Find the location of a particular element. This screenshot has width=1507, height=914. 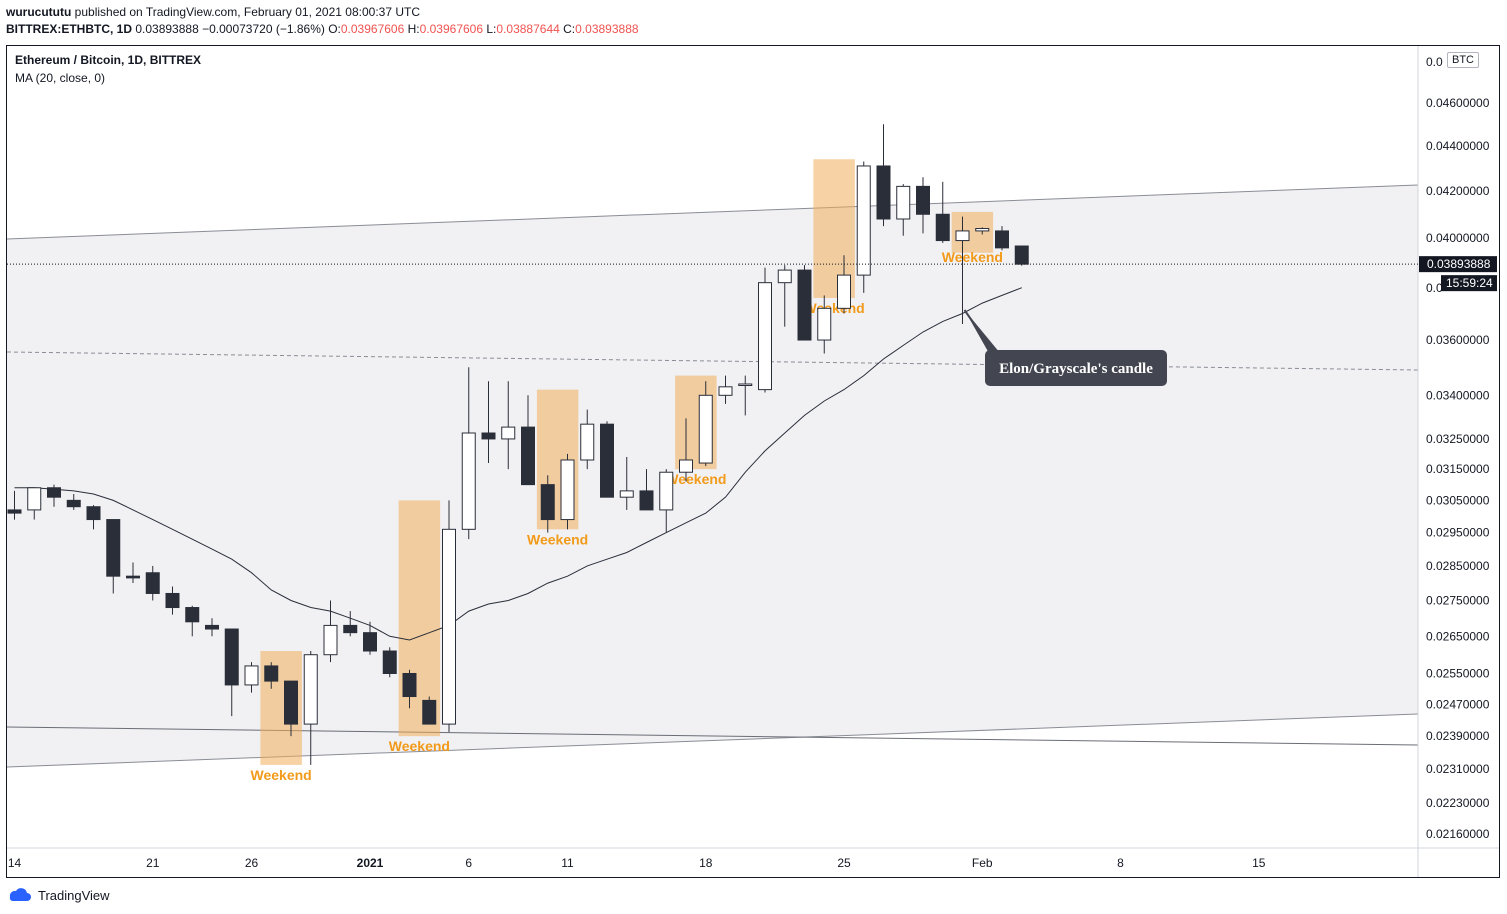

time-tick-label: 6 is located at coordinates (468, 863).